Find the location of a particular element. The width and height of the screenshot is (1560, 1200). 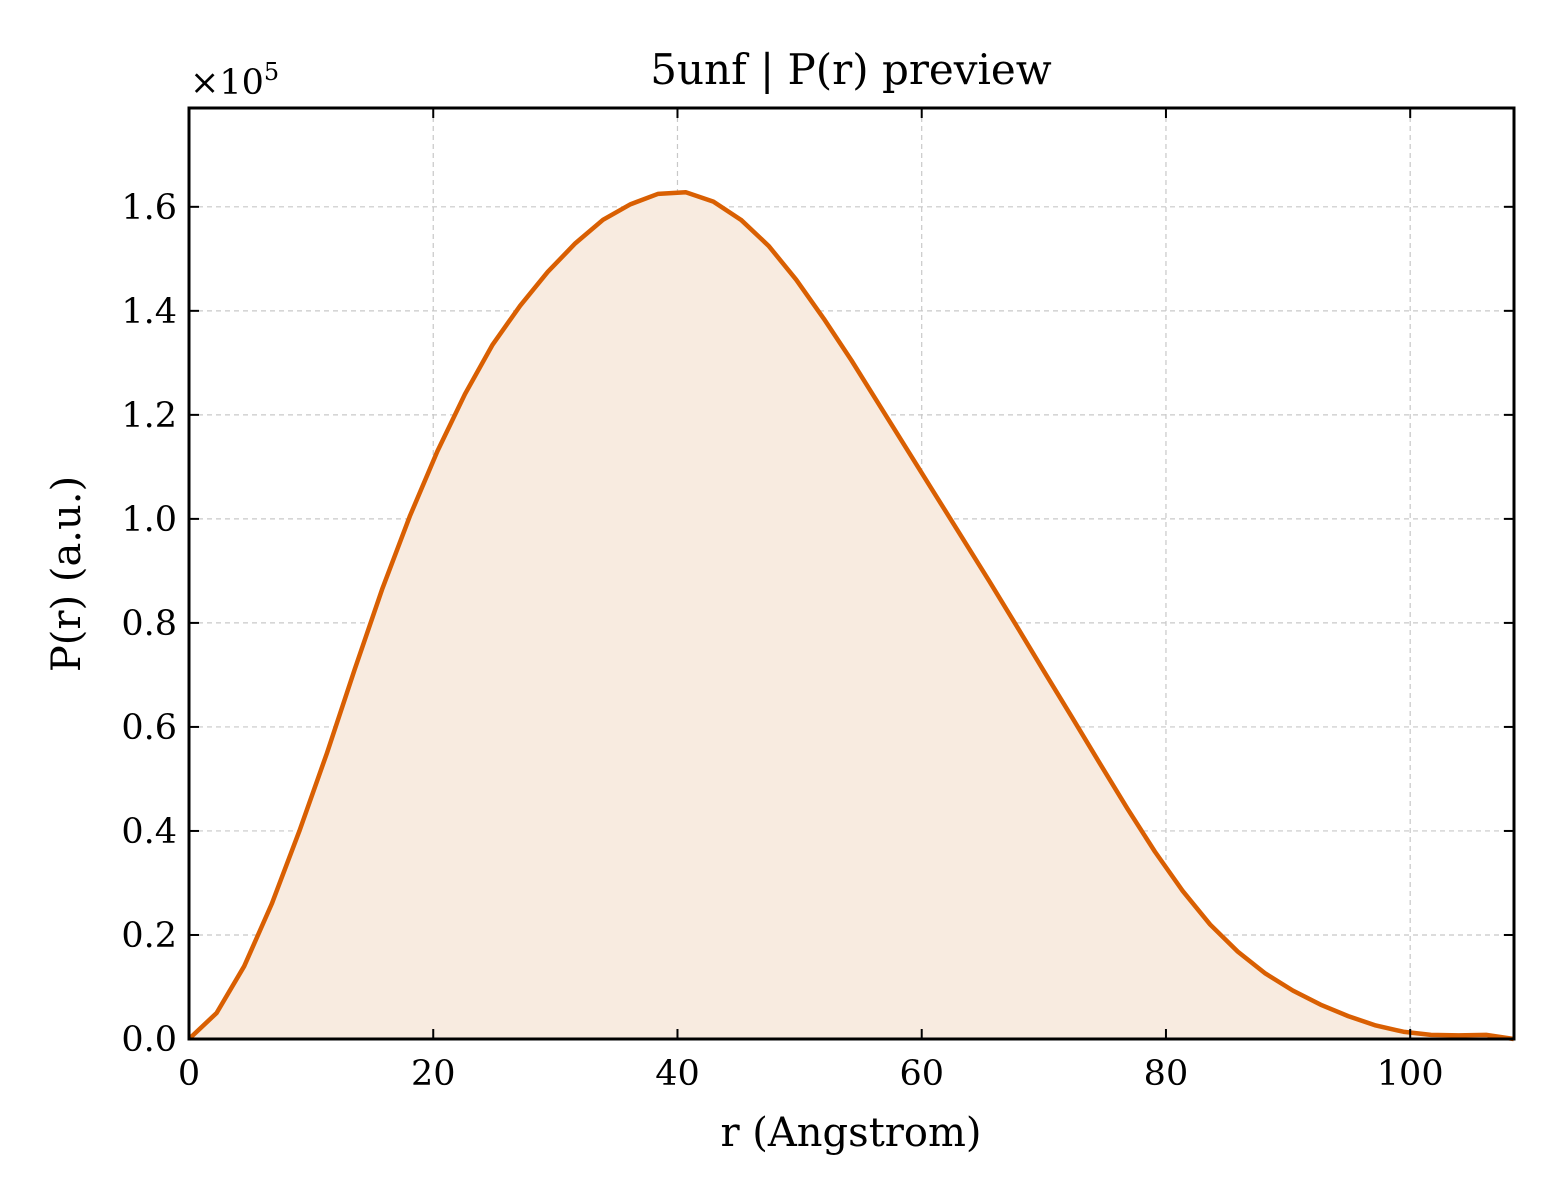

x-tick-label: 100 is located at coordinates (1410, 1074).